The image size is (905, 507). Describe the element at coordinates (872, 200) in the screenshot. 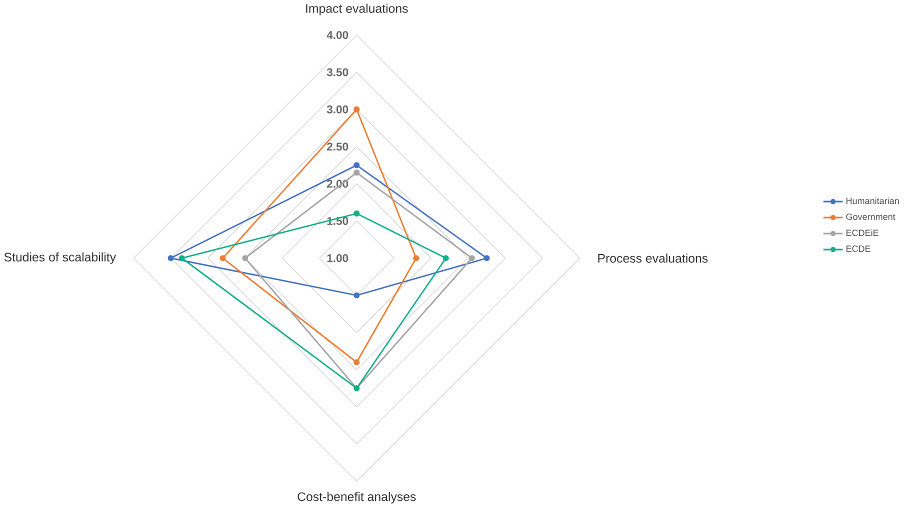

I see `legend-label: Humanitarian` at that location.